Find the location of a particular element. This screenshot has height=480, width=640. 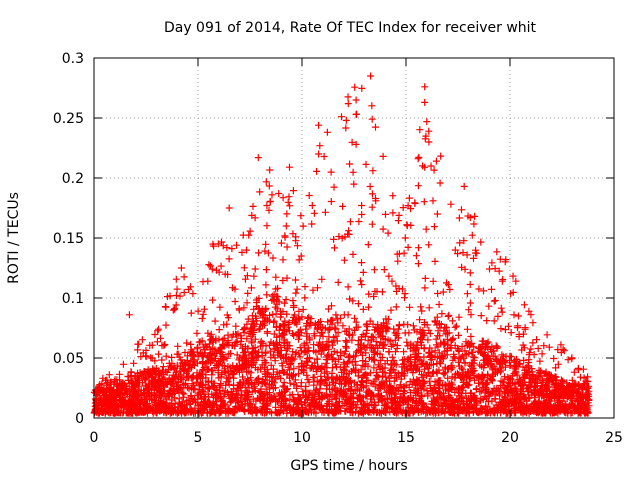

x-tick-label: 5 is located at coordinates (198, 438).